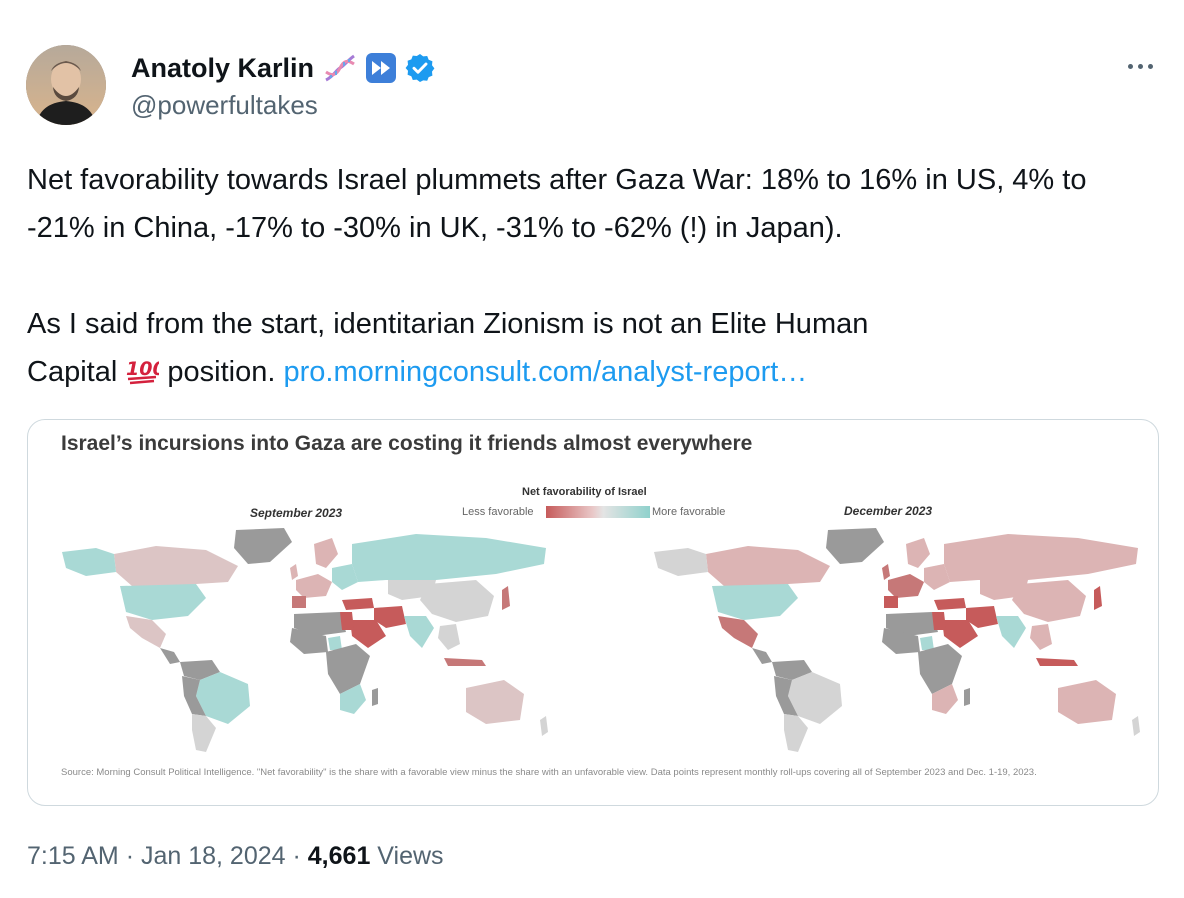  I want to click on tweet-text-capital: Capital, so click(72, 372).